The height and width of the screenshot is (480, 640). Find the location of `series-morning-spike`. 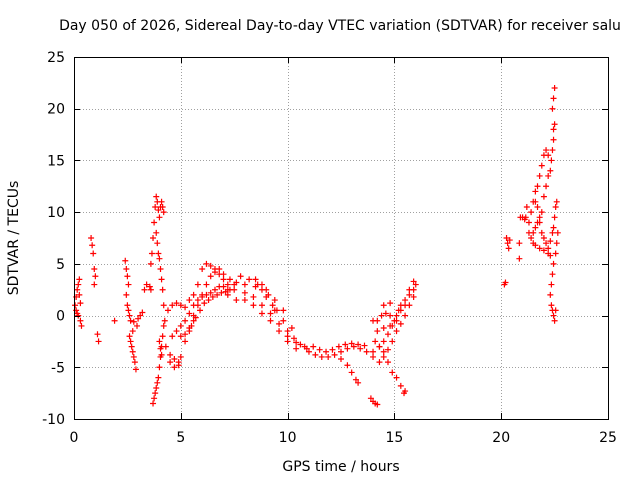

series-morning-spike is located at coordinates (157, 300).